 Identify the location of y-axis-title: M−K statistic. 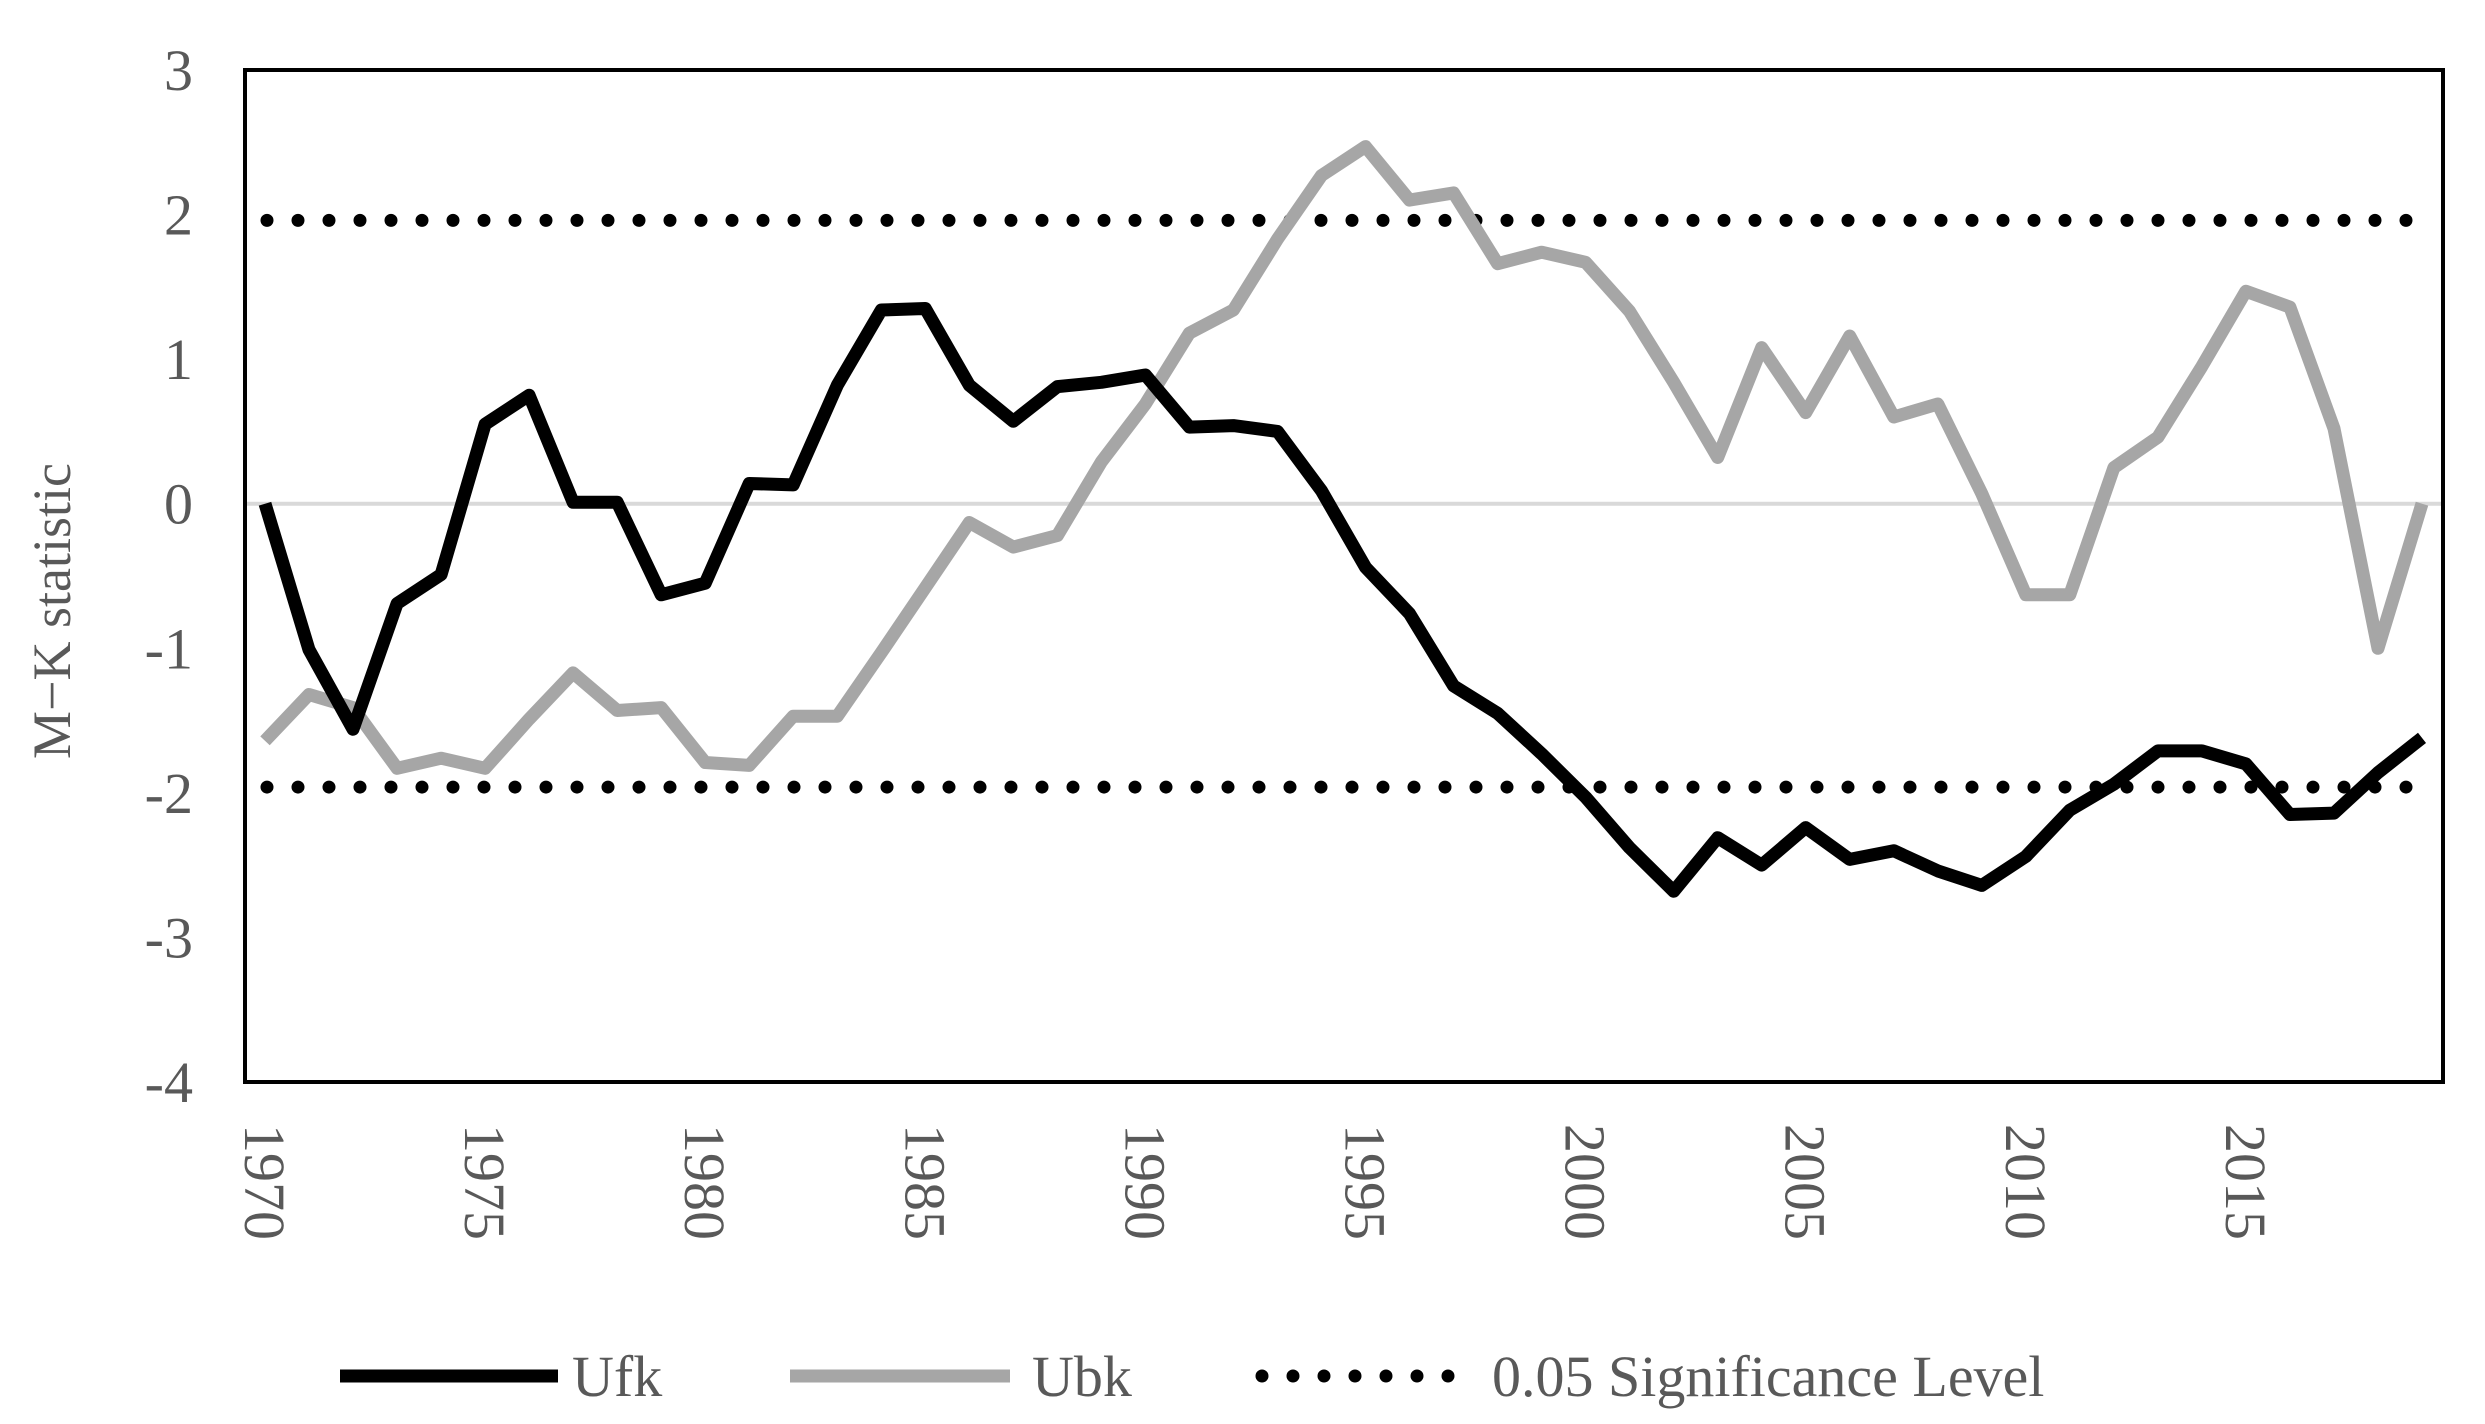
(52, 611).